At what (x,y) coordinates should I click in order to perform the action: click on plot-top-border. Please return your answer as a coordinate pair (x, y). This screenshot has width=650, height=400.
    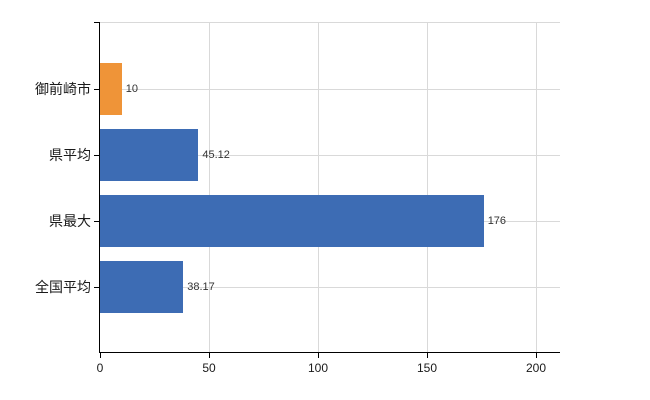
    Looking at the image, I should click on (330, 22).